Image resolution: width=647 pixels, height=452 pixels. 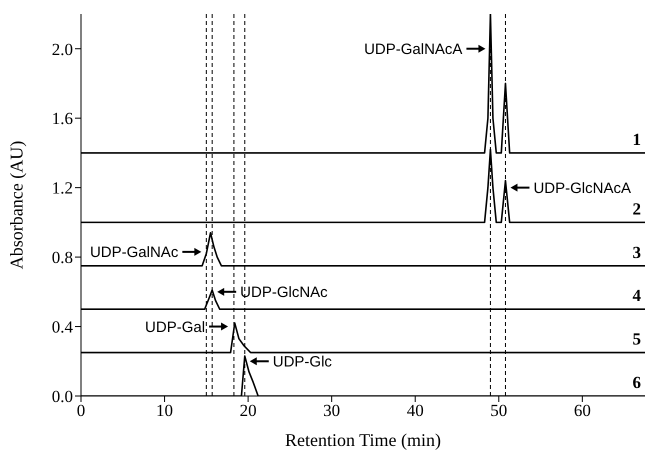 What do you see at coordinates (62, 118) in the screenshot?
I see `y-tick-label: 1.6` at bounding box center [62, 118].